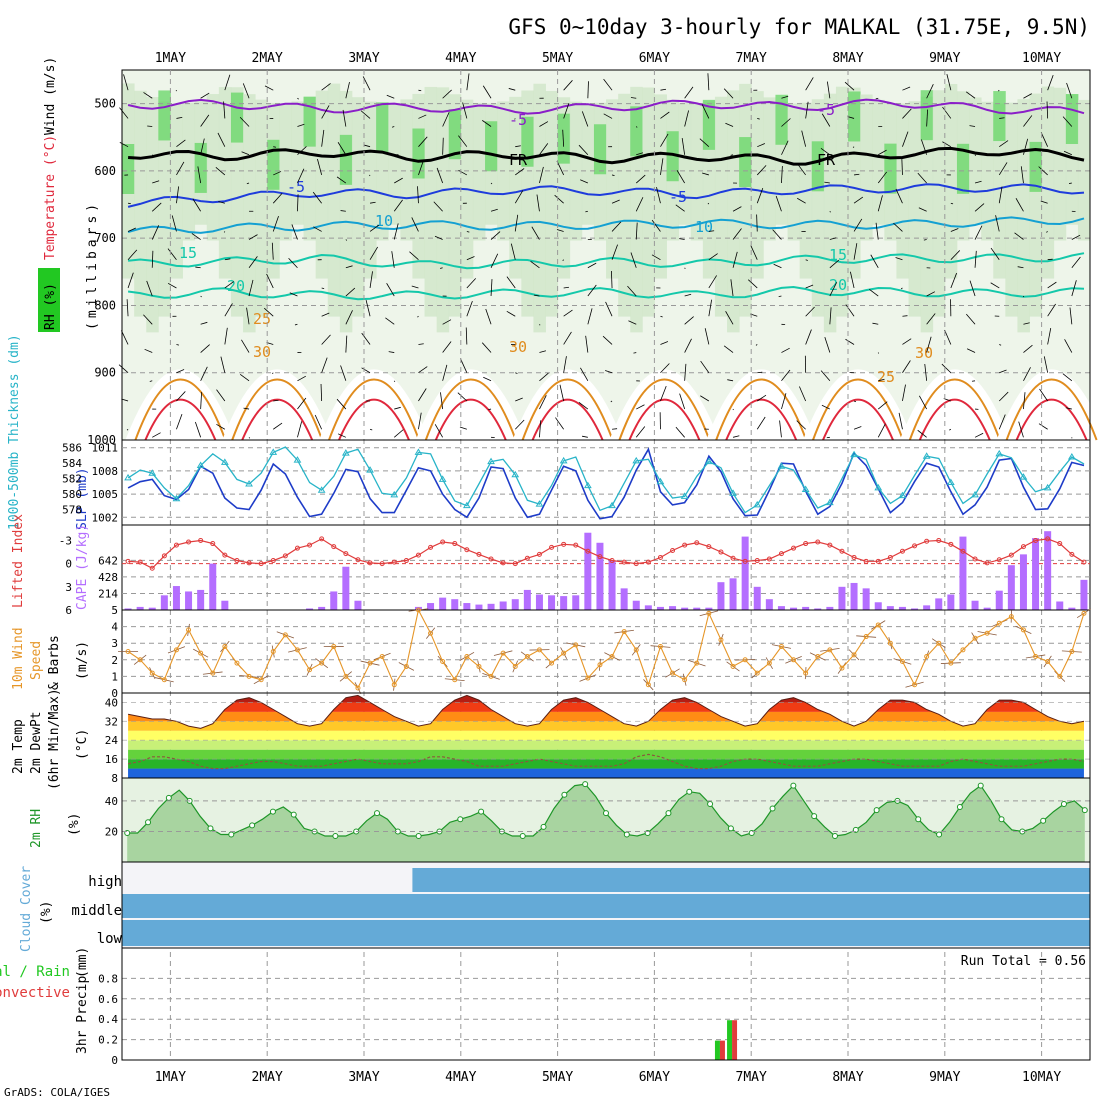 The height and width of the screenshot is (1100, 1100). Describe the element at coordinates (854, 116) in the screenshot. I see `rh-moist-cell` at that location.